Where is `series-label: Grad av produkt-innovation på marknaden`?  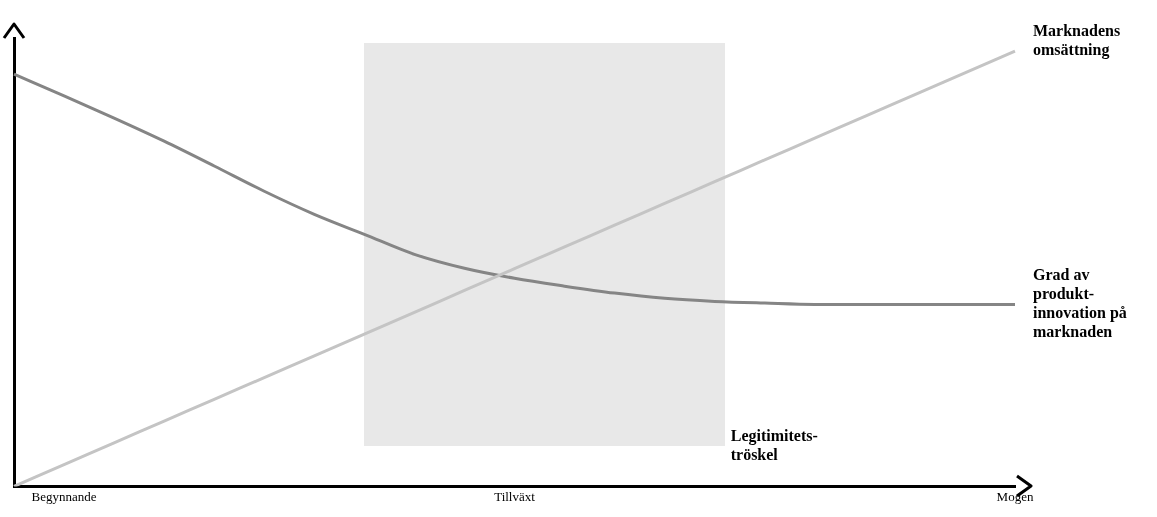 series-label: Grad av produkt-innovation på marknaden is located at coordinates (1080, 303).